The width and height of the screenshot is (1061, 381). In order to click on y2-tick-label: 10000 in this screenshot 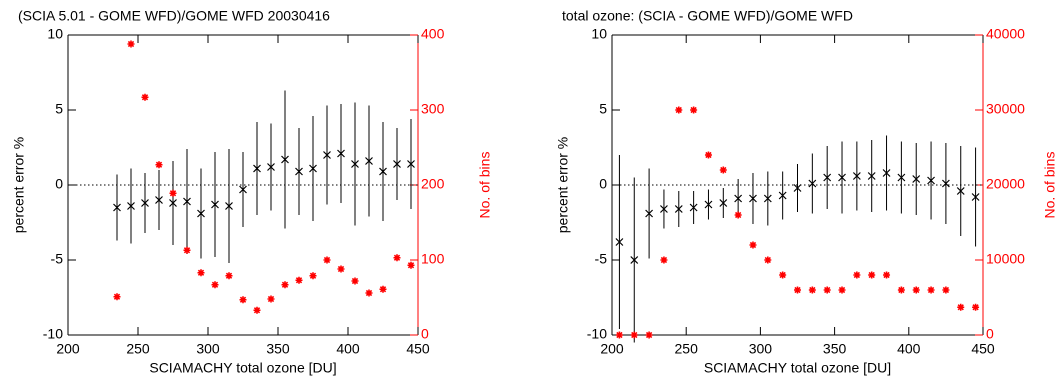, I will do `click(1005, 259)`.